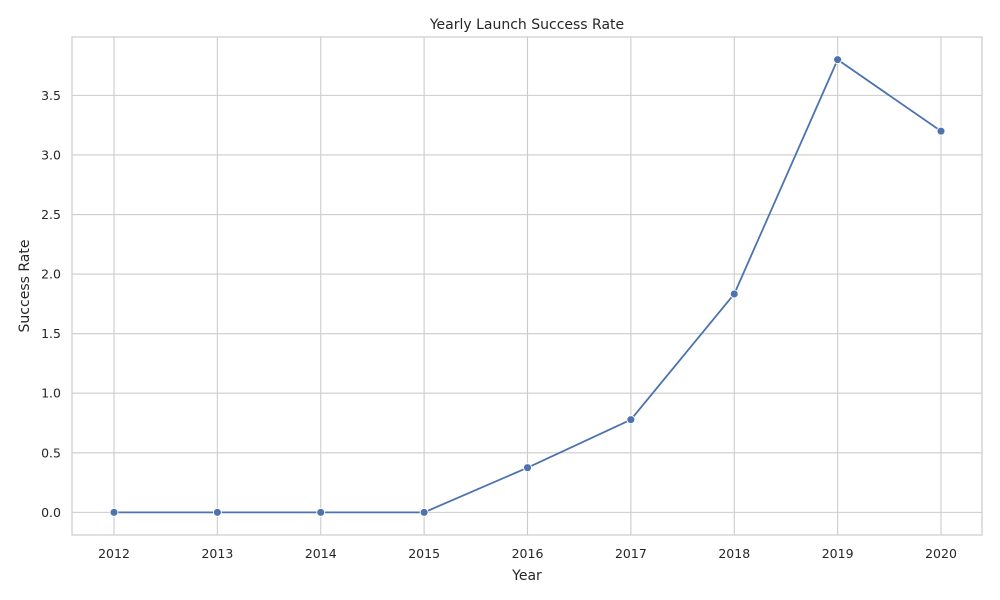 The image size is (1000, 600). What do you see at coordinates (51, 214) in the screenshot?
I see `y-tick-label: 2.5` at bounding box center [51, 214].